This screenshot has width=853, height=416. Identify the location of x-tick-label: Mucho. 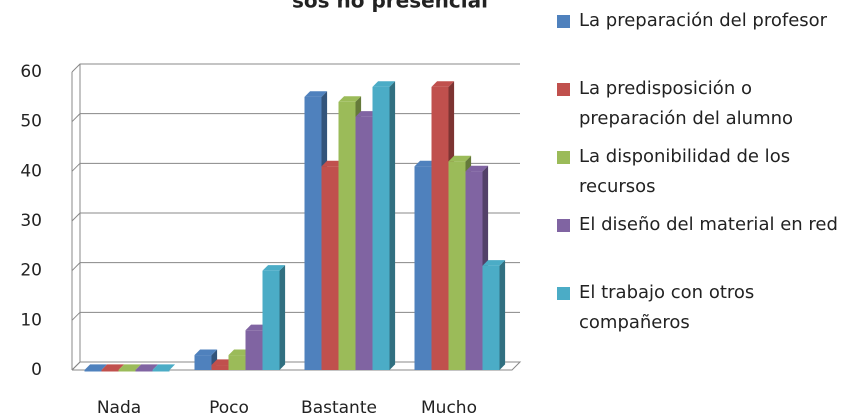
(449, 407).